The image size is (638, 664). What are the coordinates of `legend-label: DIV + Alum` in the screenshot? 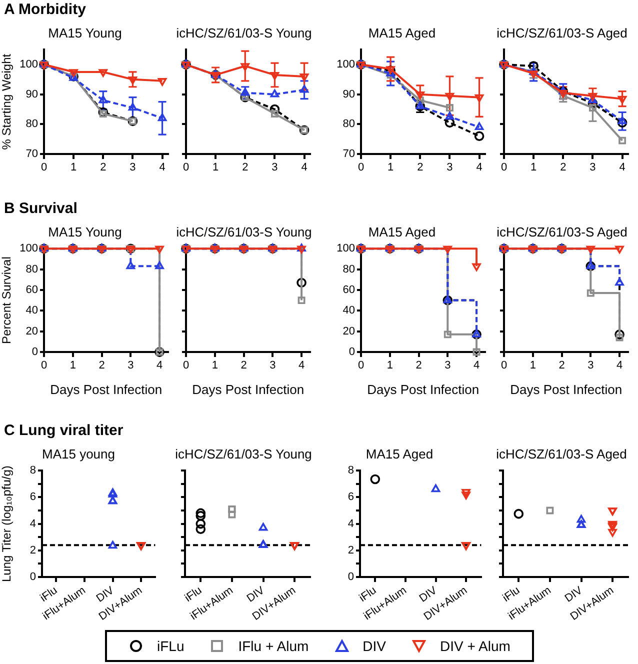 It's located at (475, 646).